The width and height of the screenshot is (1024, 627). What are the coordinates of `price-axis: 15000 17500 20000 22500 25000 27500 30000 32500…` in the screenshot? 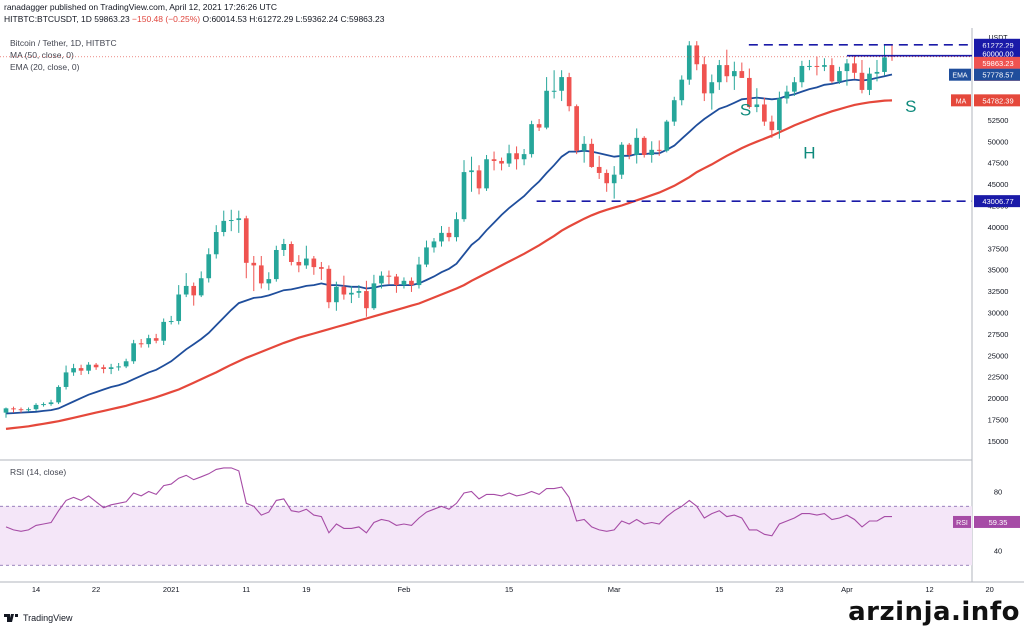 It's located at (984, 240).